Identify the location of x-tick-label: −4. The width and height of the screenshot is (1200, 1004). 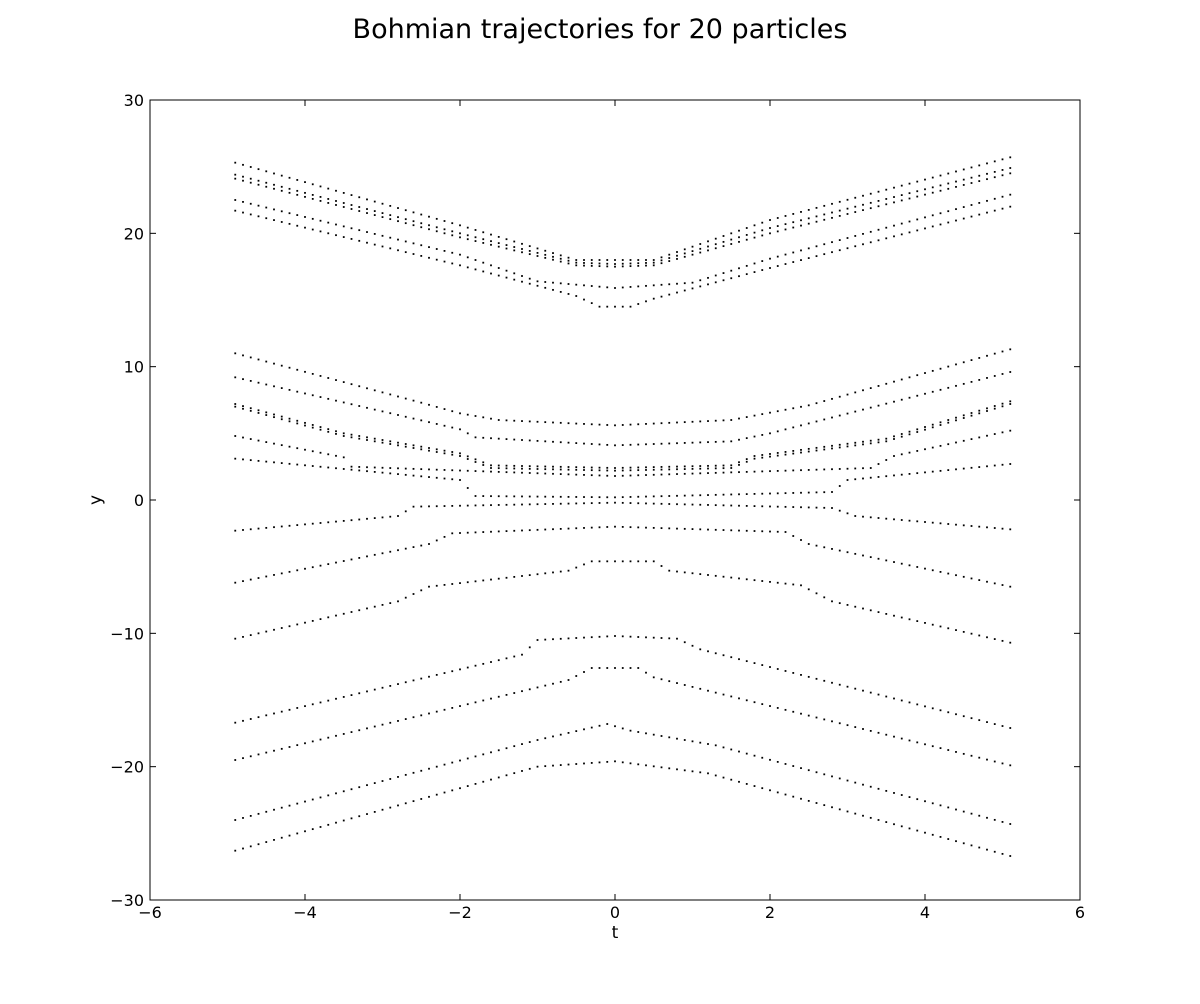
(305, 912).